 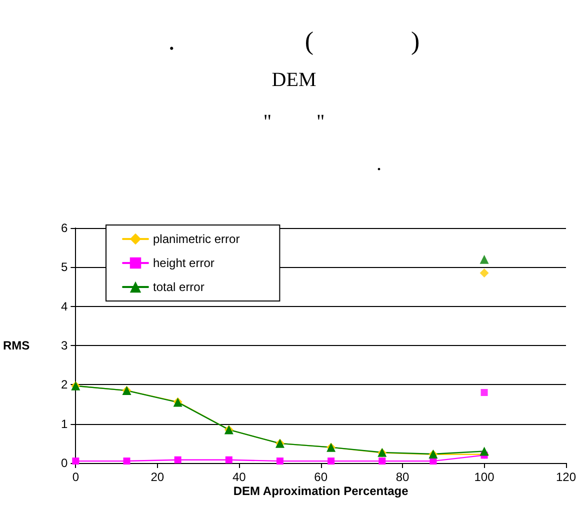 I want to click on y-tick-label: 1, so click(x=64, y=423).